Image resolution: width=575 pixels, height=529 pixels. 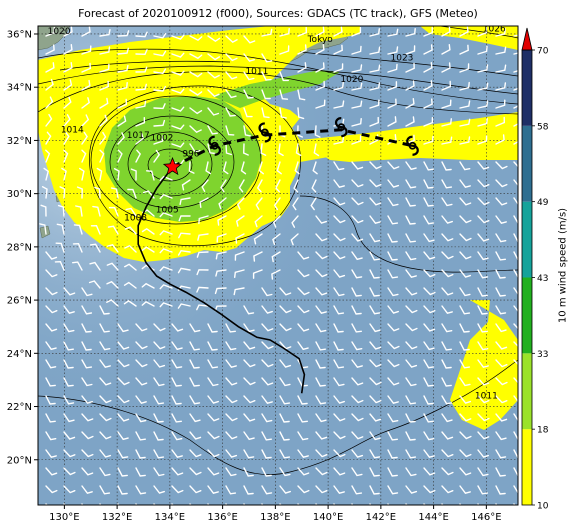 What do you see at coordinates (19, 141) in the screenshot?
I see `lat-tick-label: 32°N` at bounding box center [19, 141].